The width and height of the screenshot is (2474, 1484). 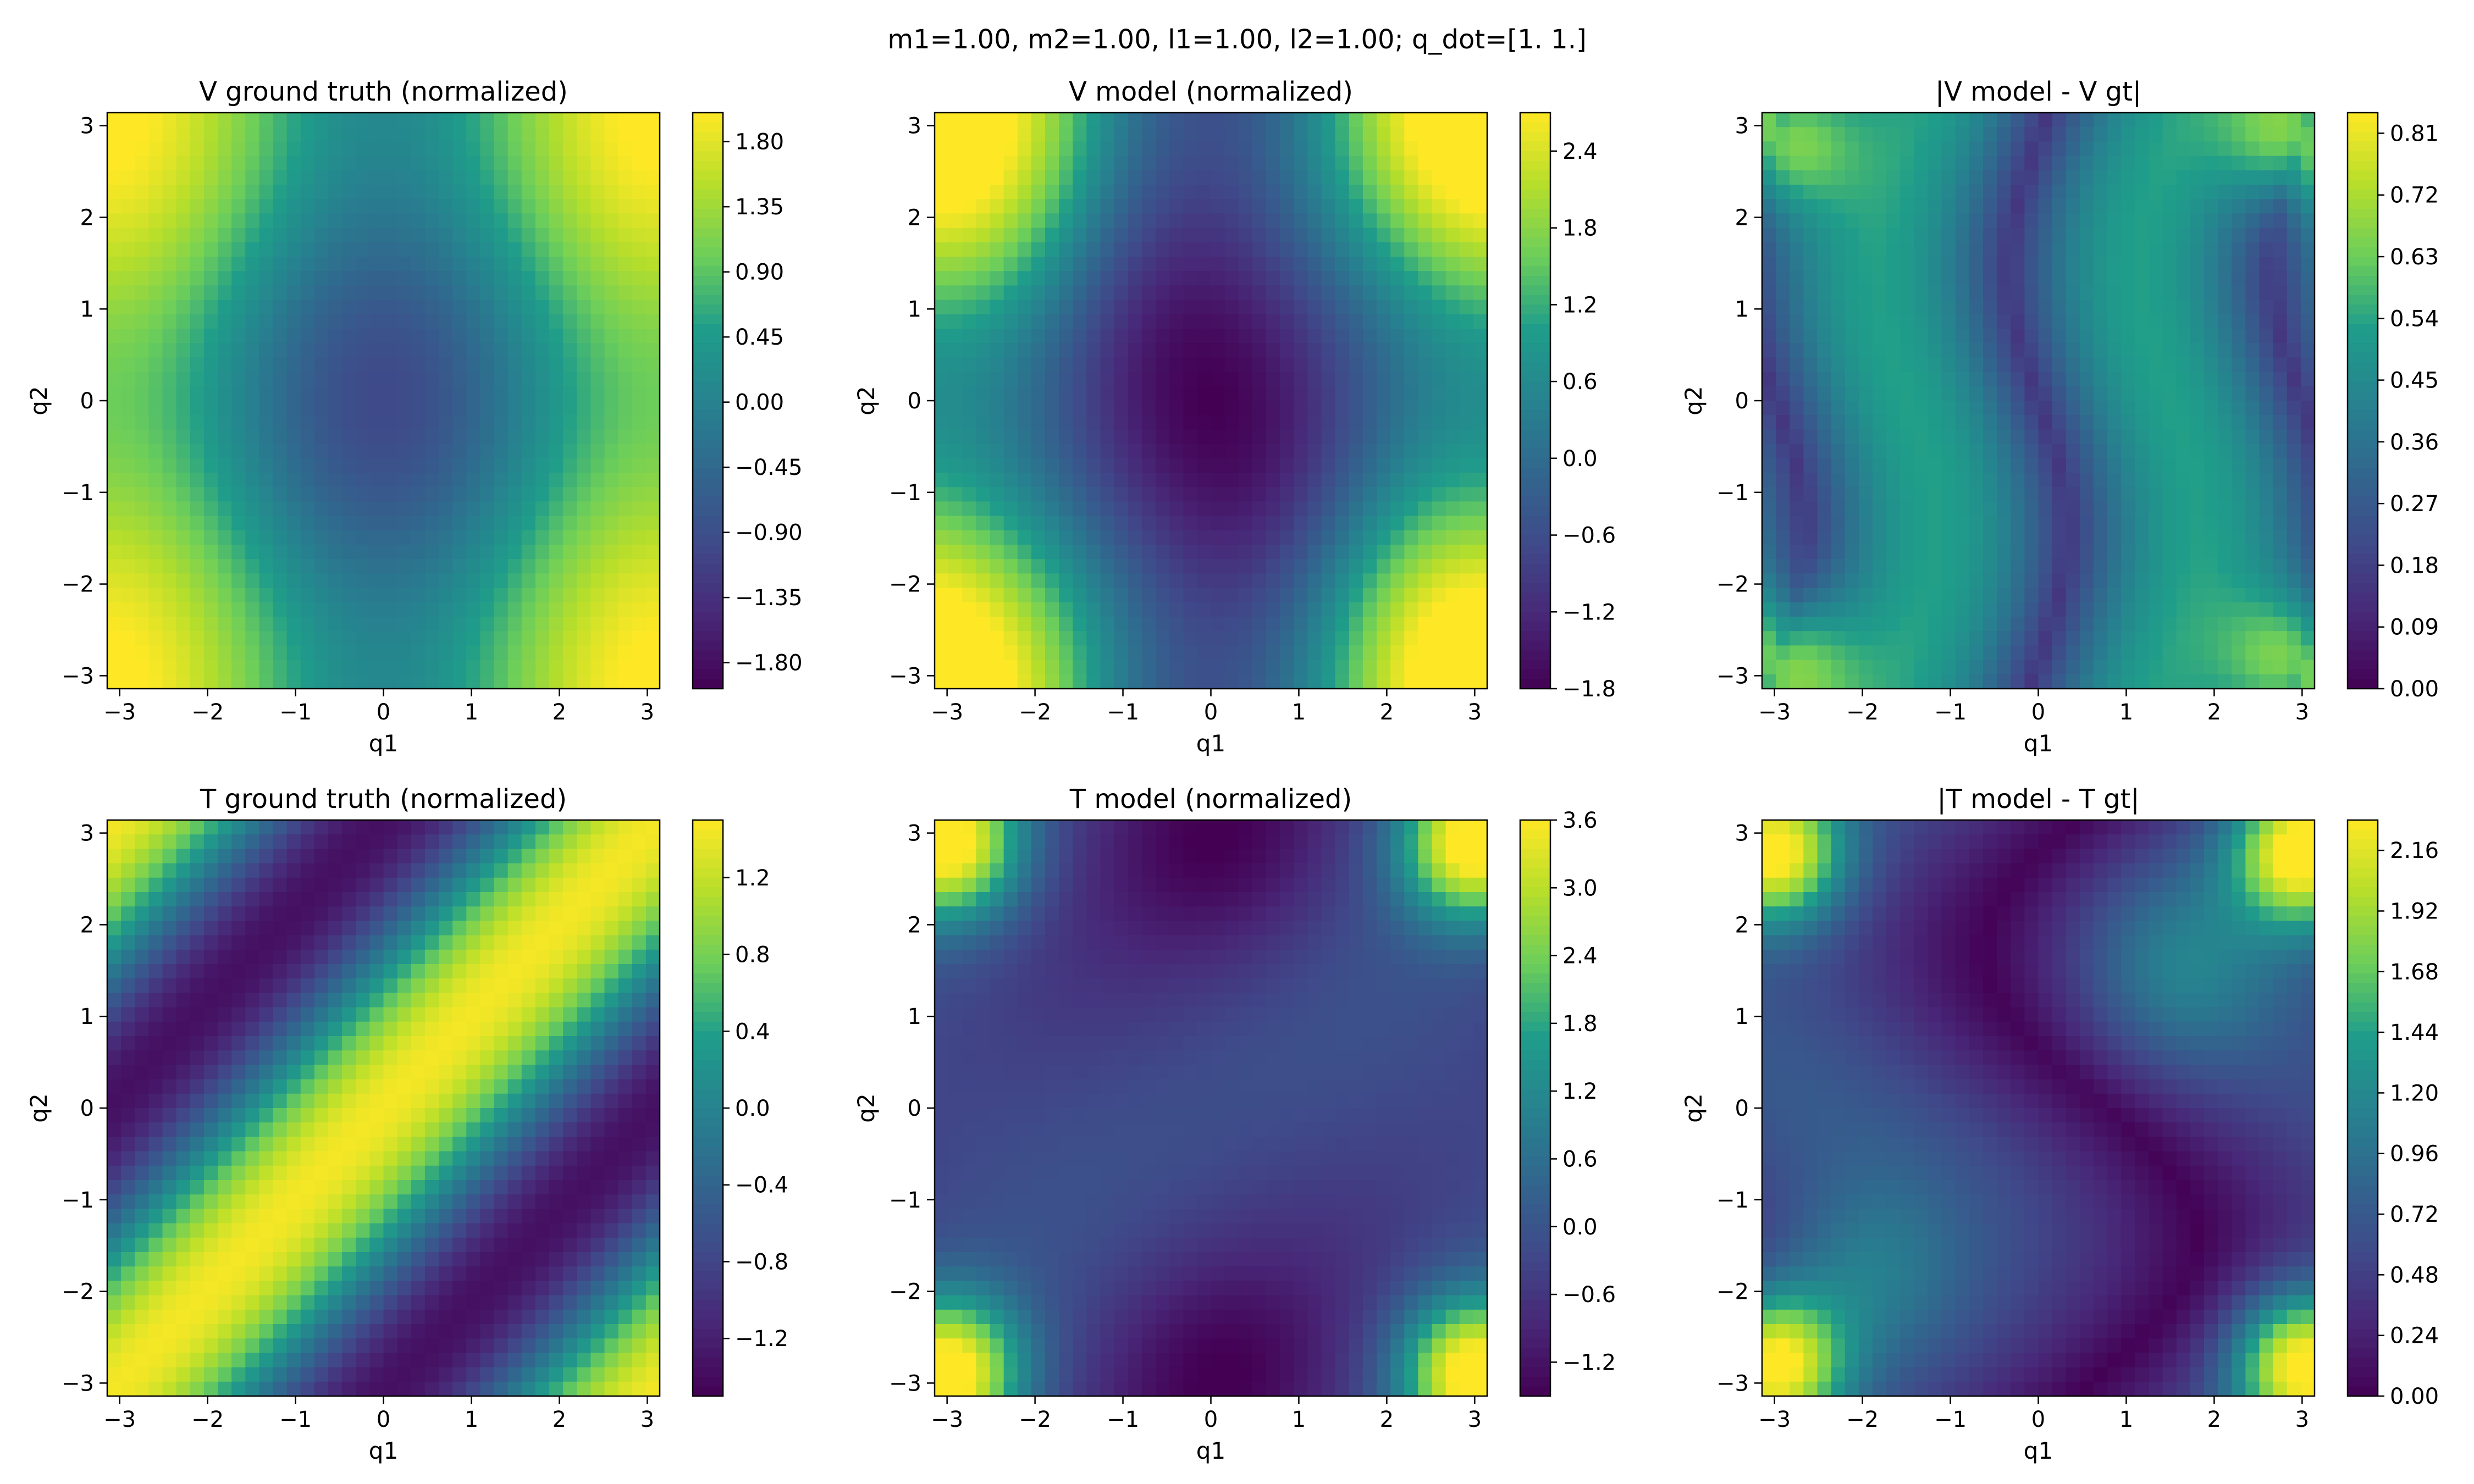 I want to click on colorbar-step, so click(x=1535, y=492).